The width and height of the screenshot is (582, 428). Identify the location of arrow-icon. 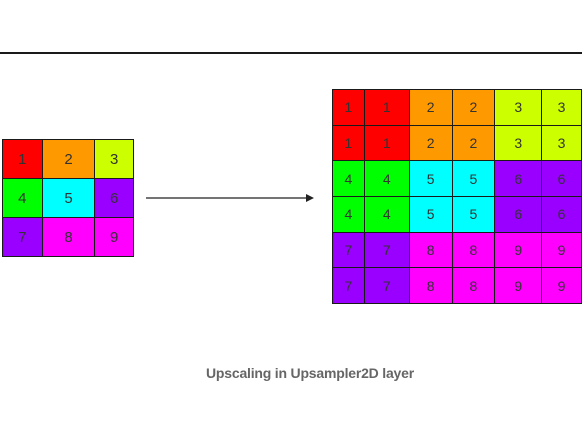
(230, 198).